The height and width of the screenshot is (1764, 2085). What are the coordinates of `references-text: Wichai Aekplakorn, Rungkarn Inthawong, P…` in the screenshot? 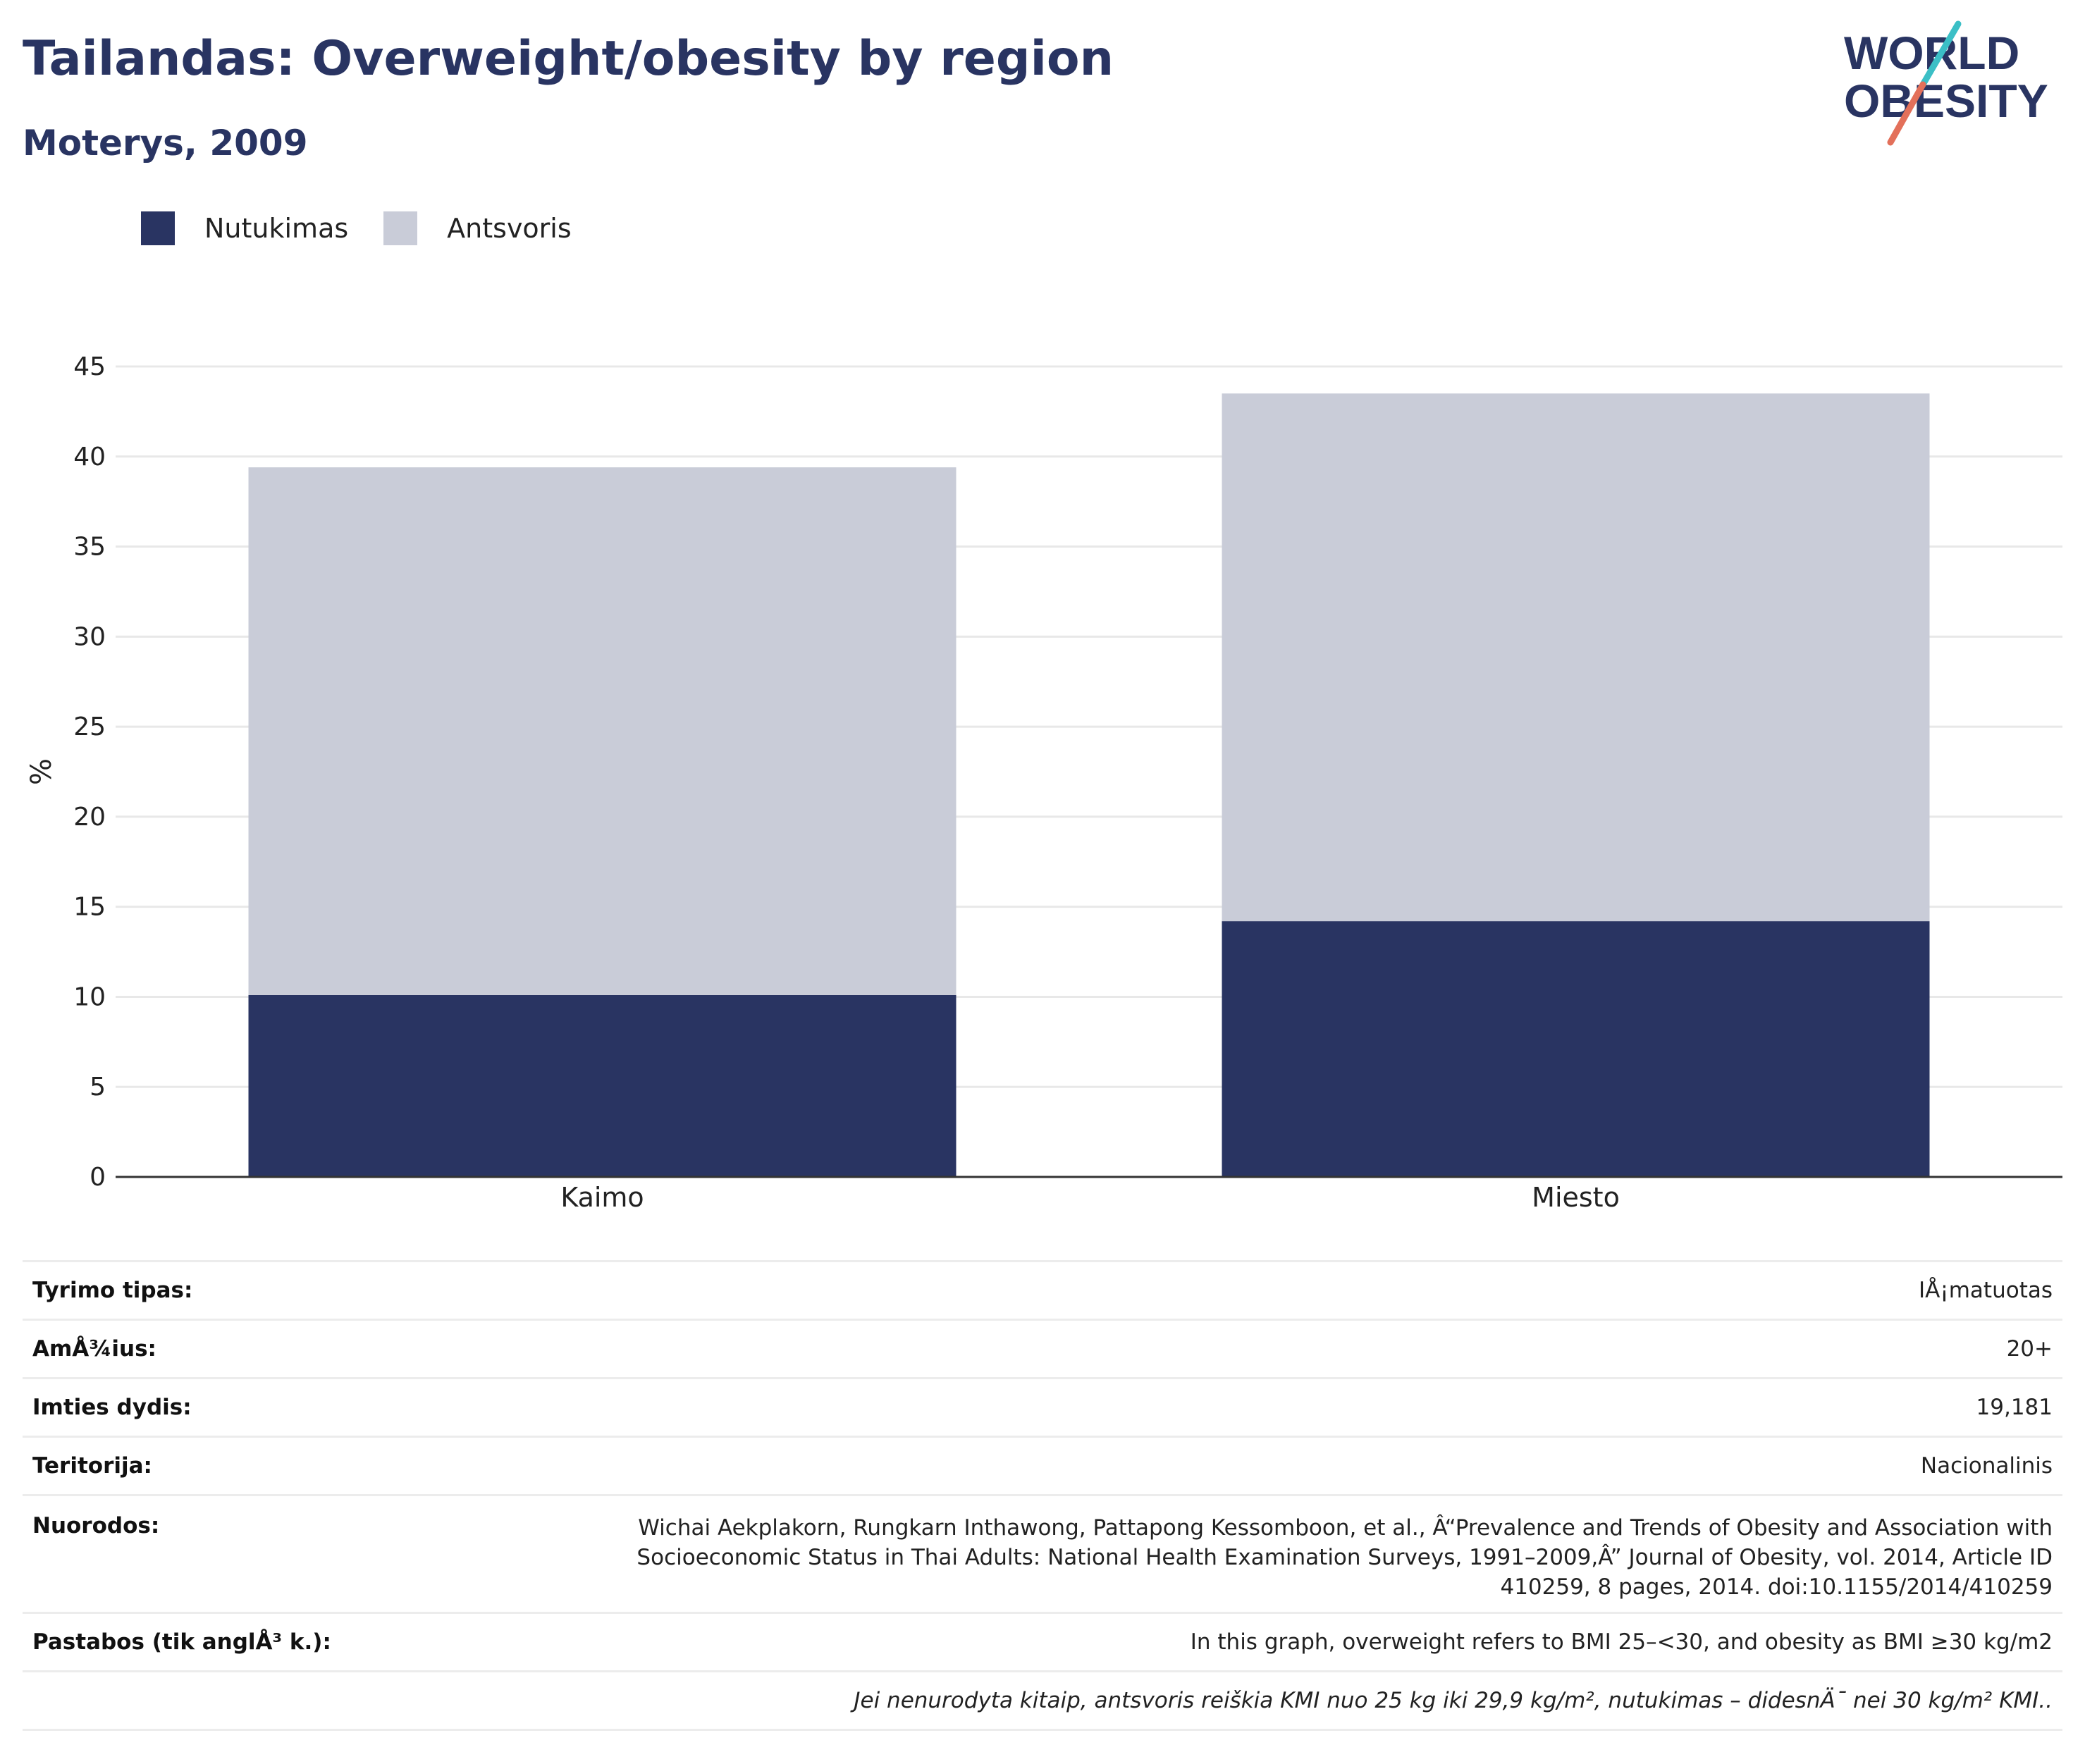 It's located at (1344, 1557).